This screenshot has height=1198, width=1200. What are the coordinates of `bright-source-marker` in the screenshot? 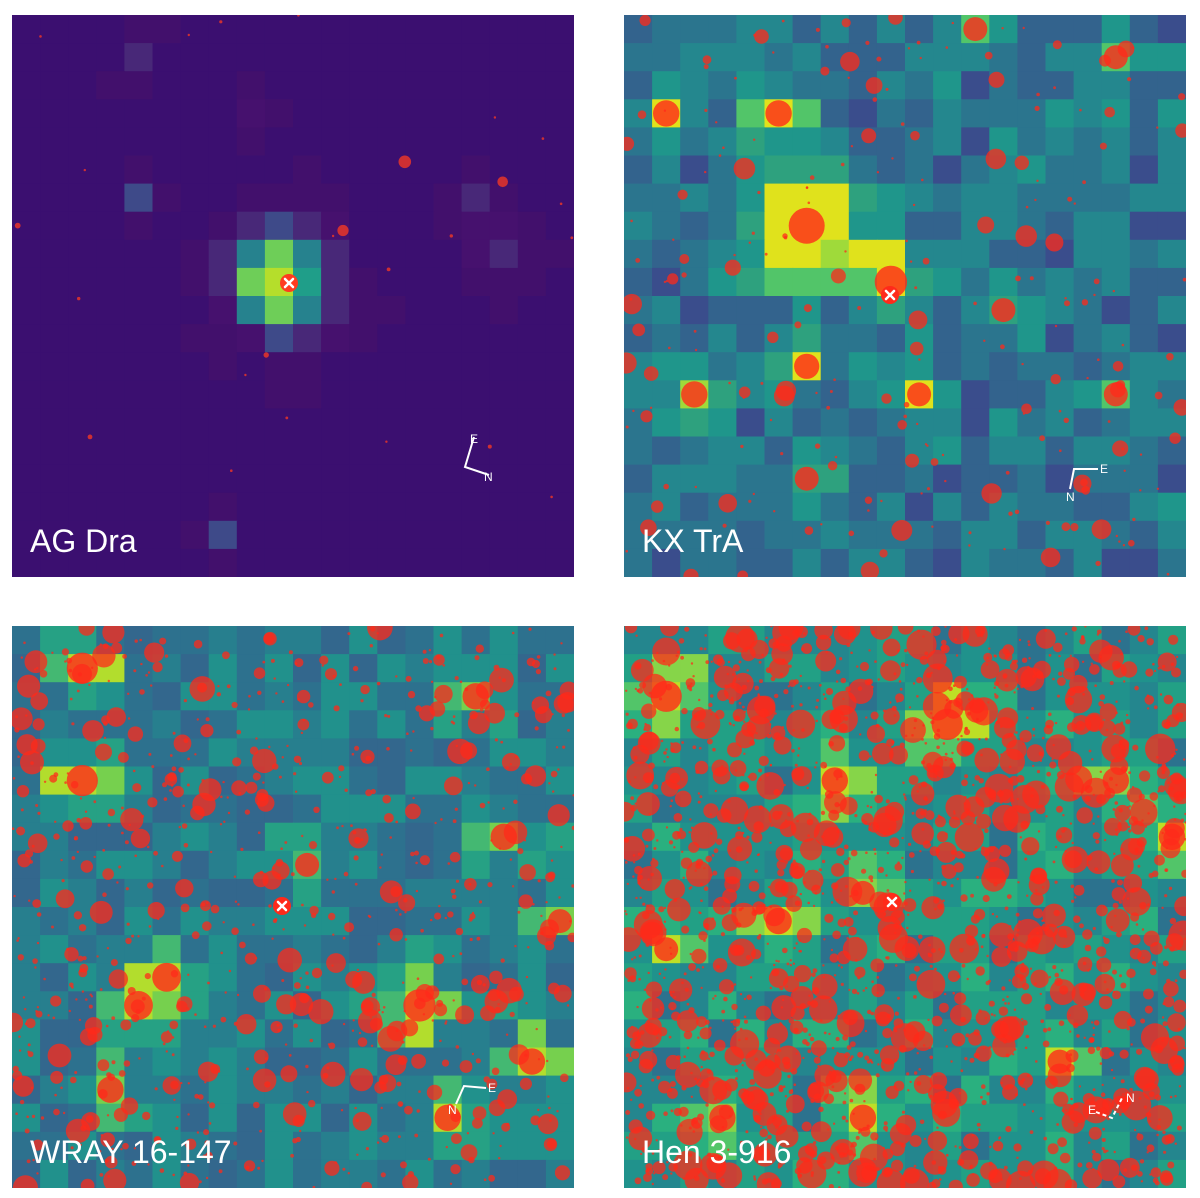 It's located at (138, 1005).